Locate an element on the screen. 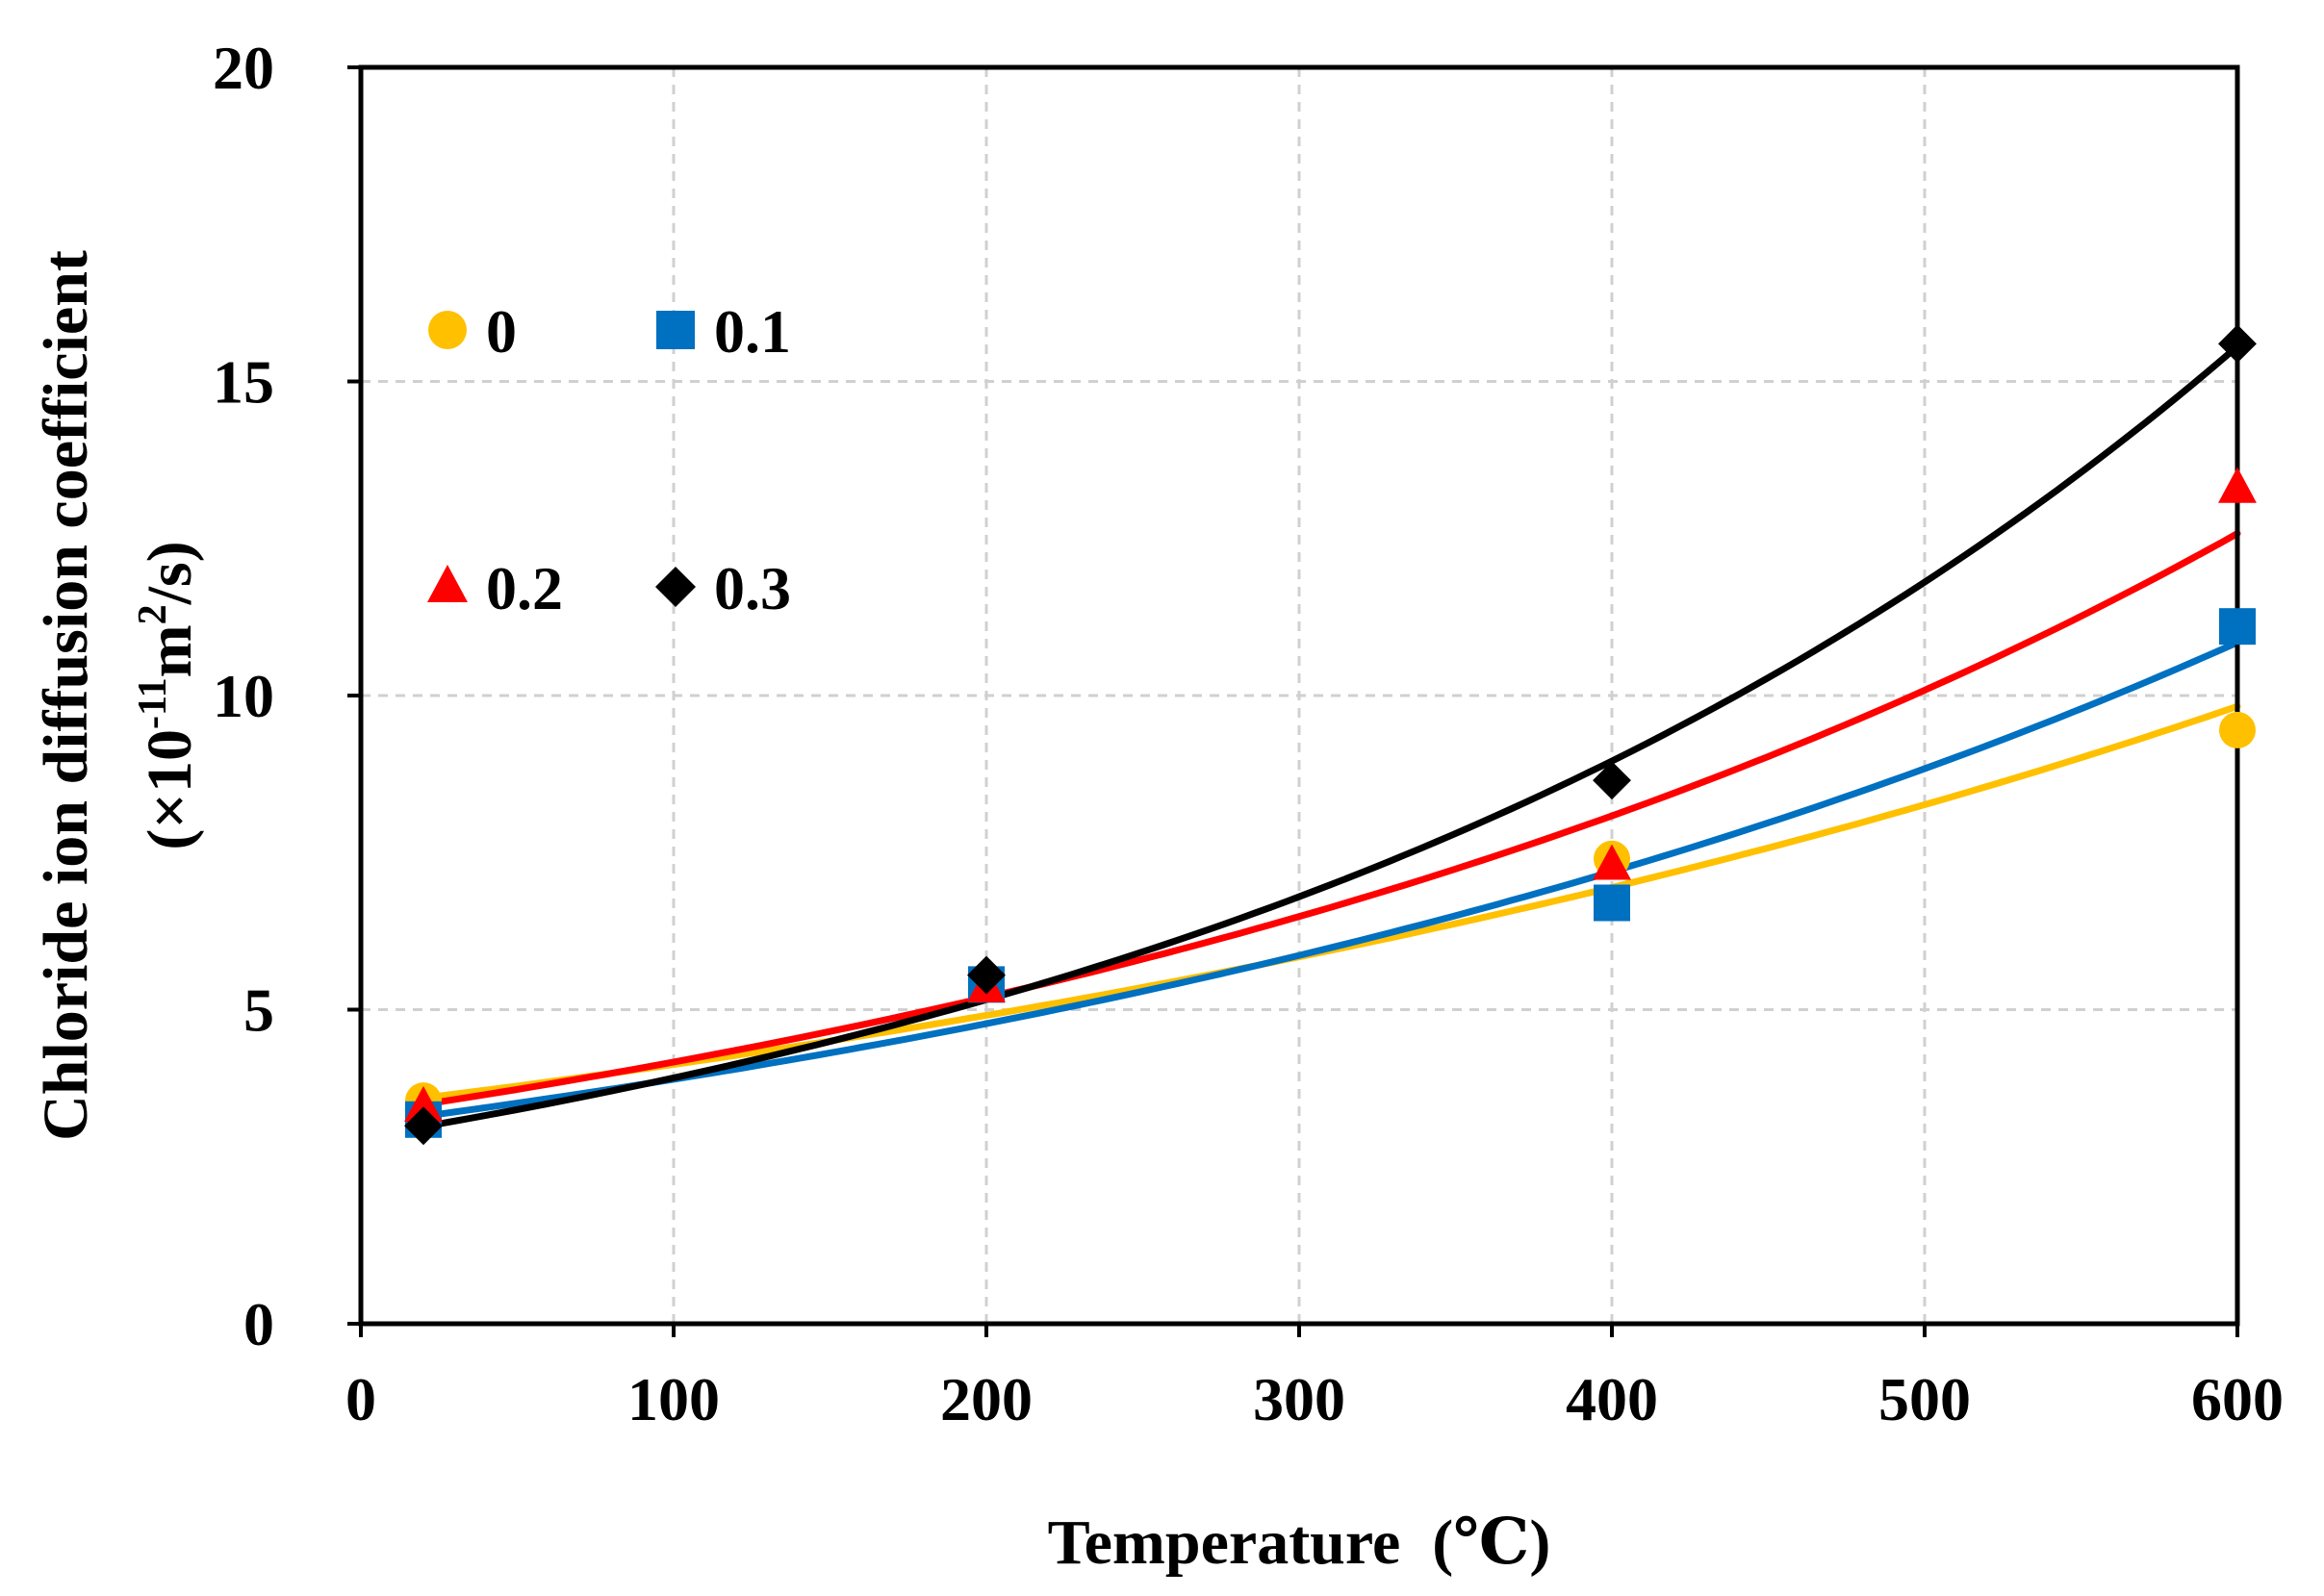  legend-label: 0.3 is located at coordinates (753, 588).